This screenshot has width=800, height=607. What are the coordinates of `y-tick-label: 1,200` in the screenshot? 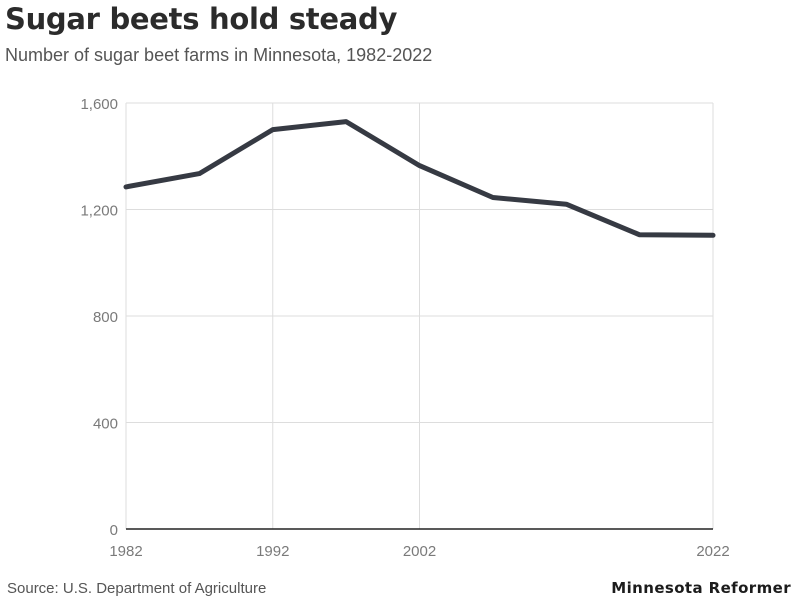 It's located at (99, 211).